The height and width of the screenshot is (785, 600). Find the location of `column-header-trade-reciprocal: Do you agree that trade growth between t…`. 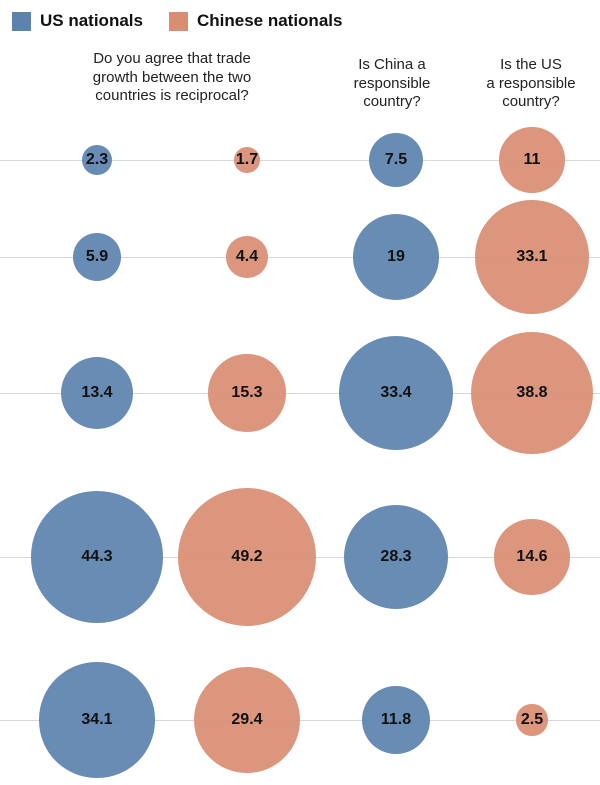

column-header-trade-reciprocal: Do you agree that trade growth between t… is located at coordinates (172, 77).